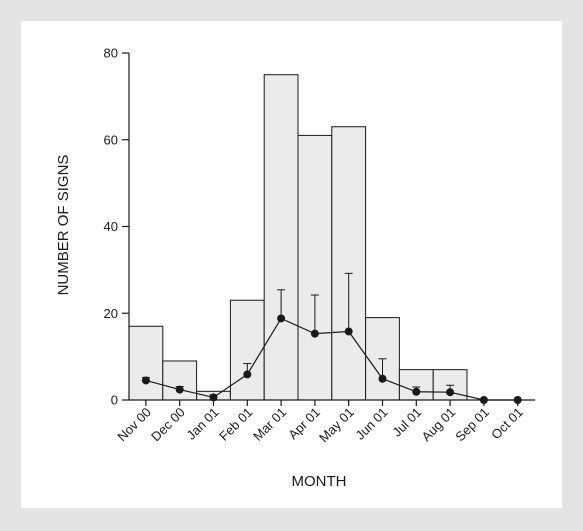 The image size is (583, 531). I want to click on y-tick-label-20: 20, so click(111, 313).